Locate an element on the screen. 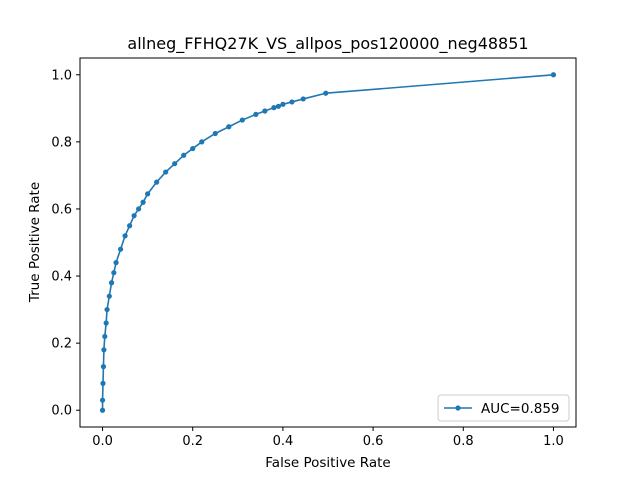 The width and height of the screenshot is (640, 480). legend-box is located at coordinates (503, 408).